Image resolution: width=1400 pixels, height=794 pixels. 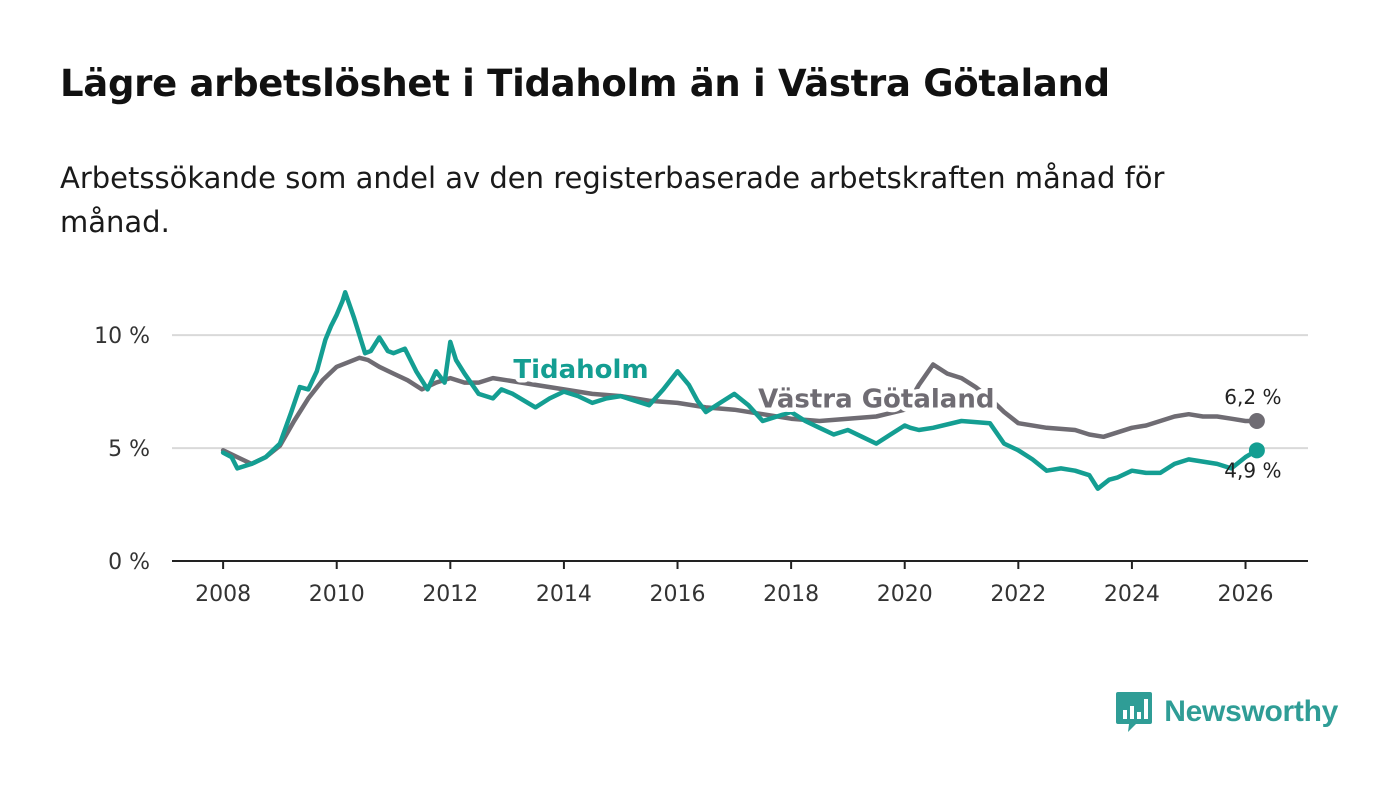 I want to click on series-label-v-stra-g-taland: Västra Götaland, so click(x=876, y=399).